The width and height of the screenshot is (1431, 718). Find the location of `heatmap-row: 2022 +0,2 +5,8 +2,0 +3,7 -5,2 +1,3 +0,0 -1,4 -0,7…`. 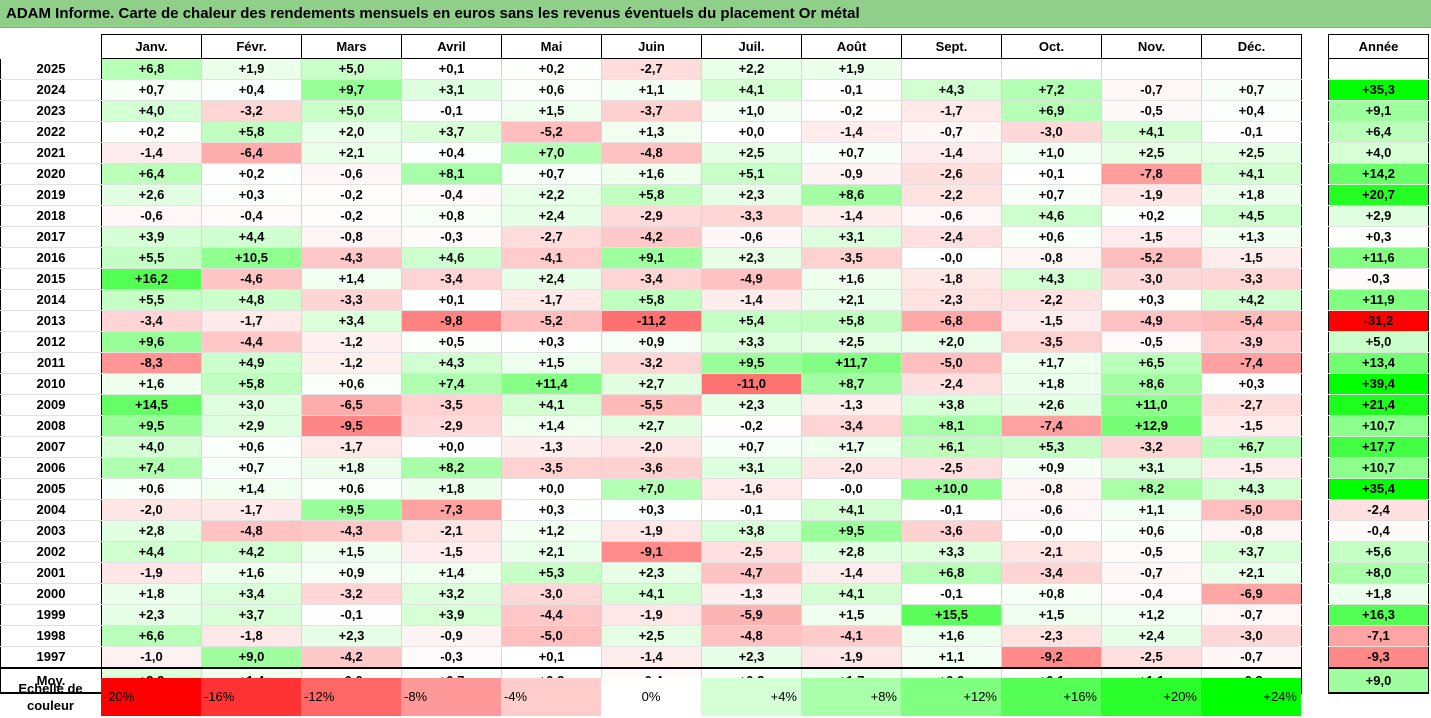

heatmap-row: 2022 +0,2 +5,8 +2,0 +3,7 -5,2 +1,3 +0,0 -1,4 -0,7… is located at coordinates (651, 132).